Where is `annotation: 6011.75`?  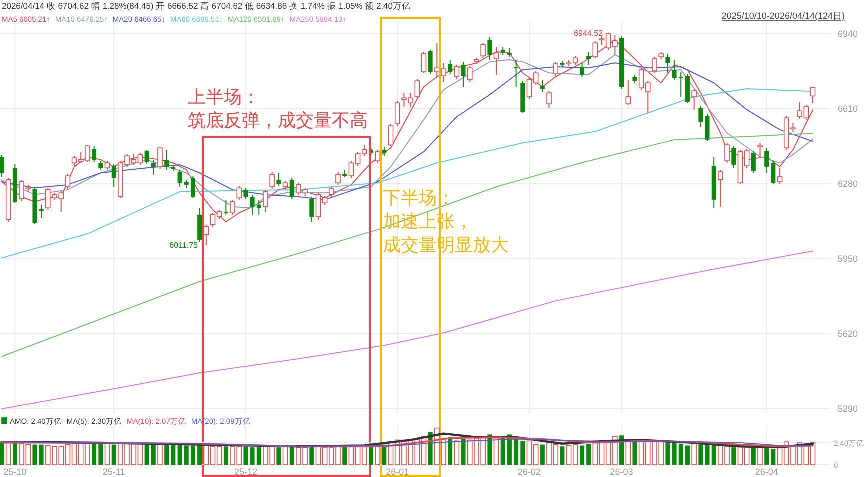
annotation: 6011.75 is located at coordinates (184, 245).